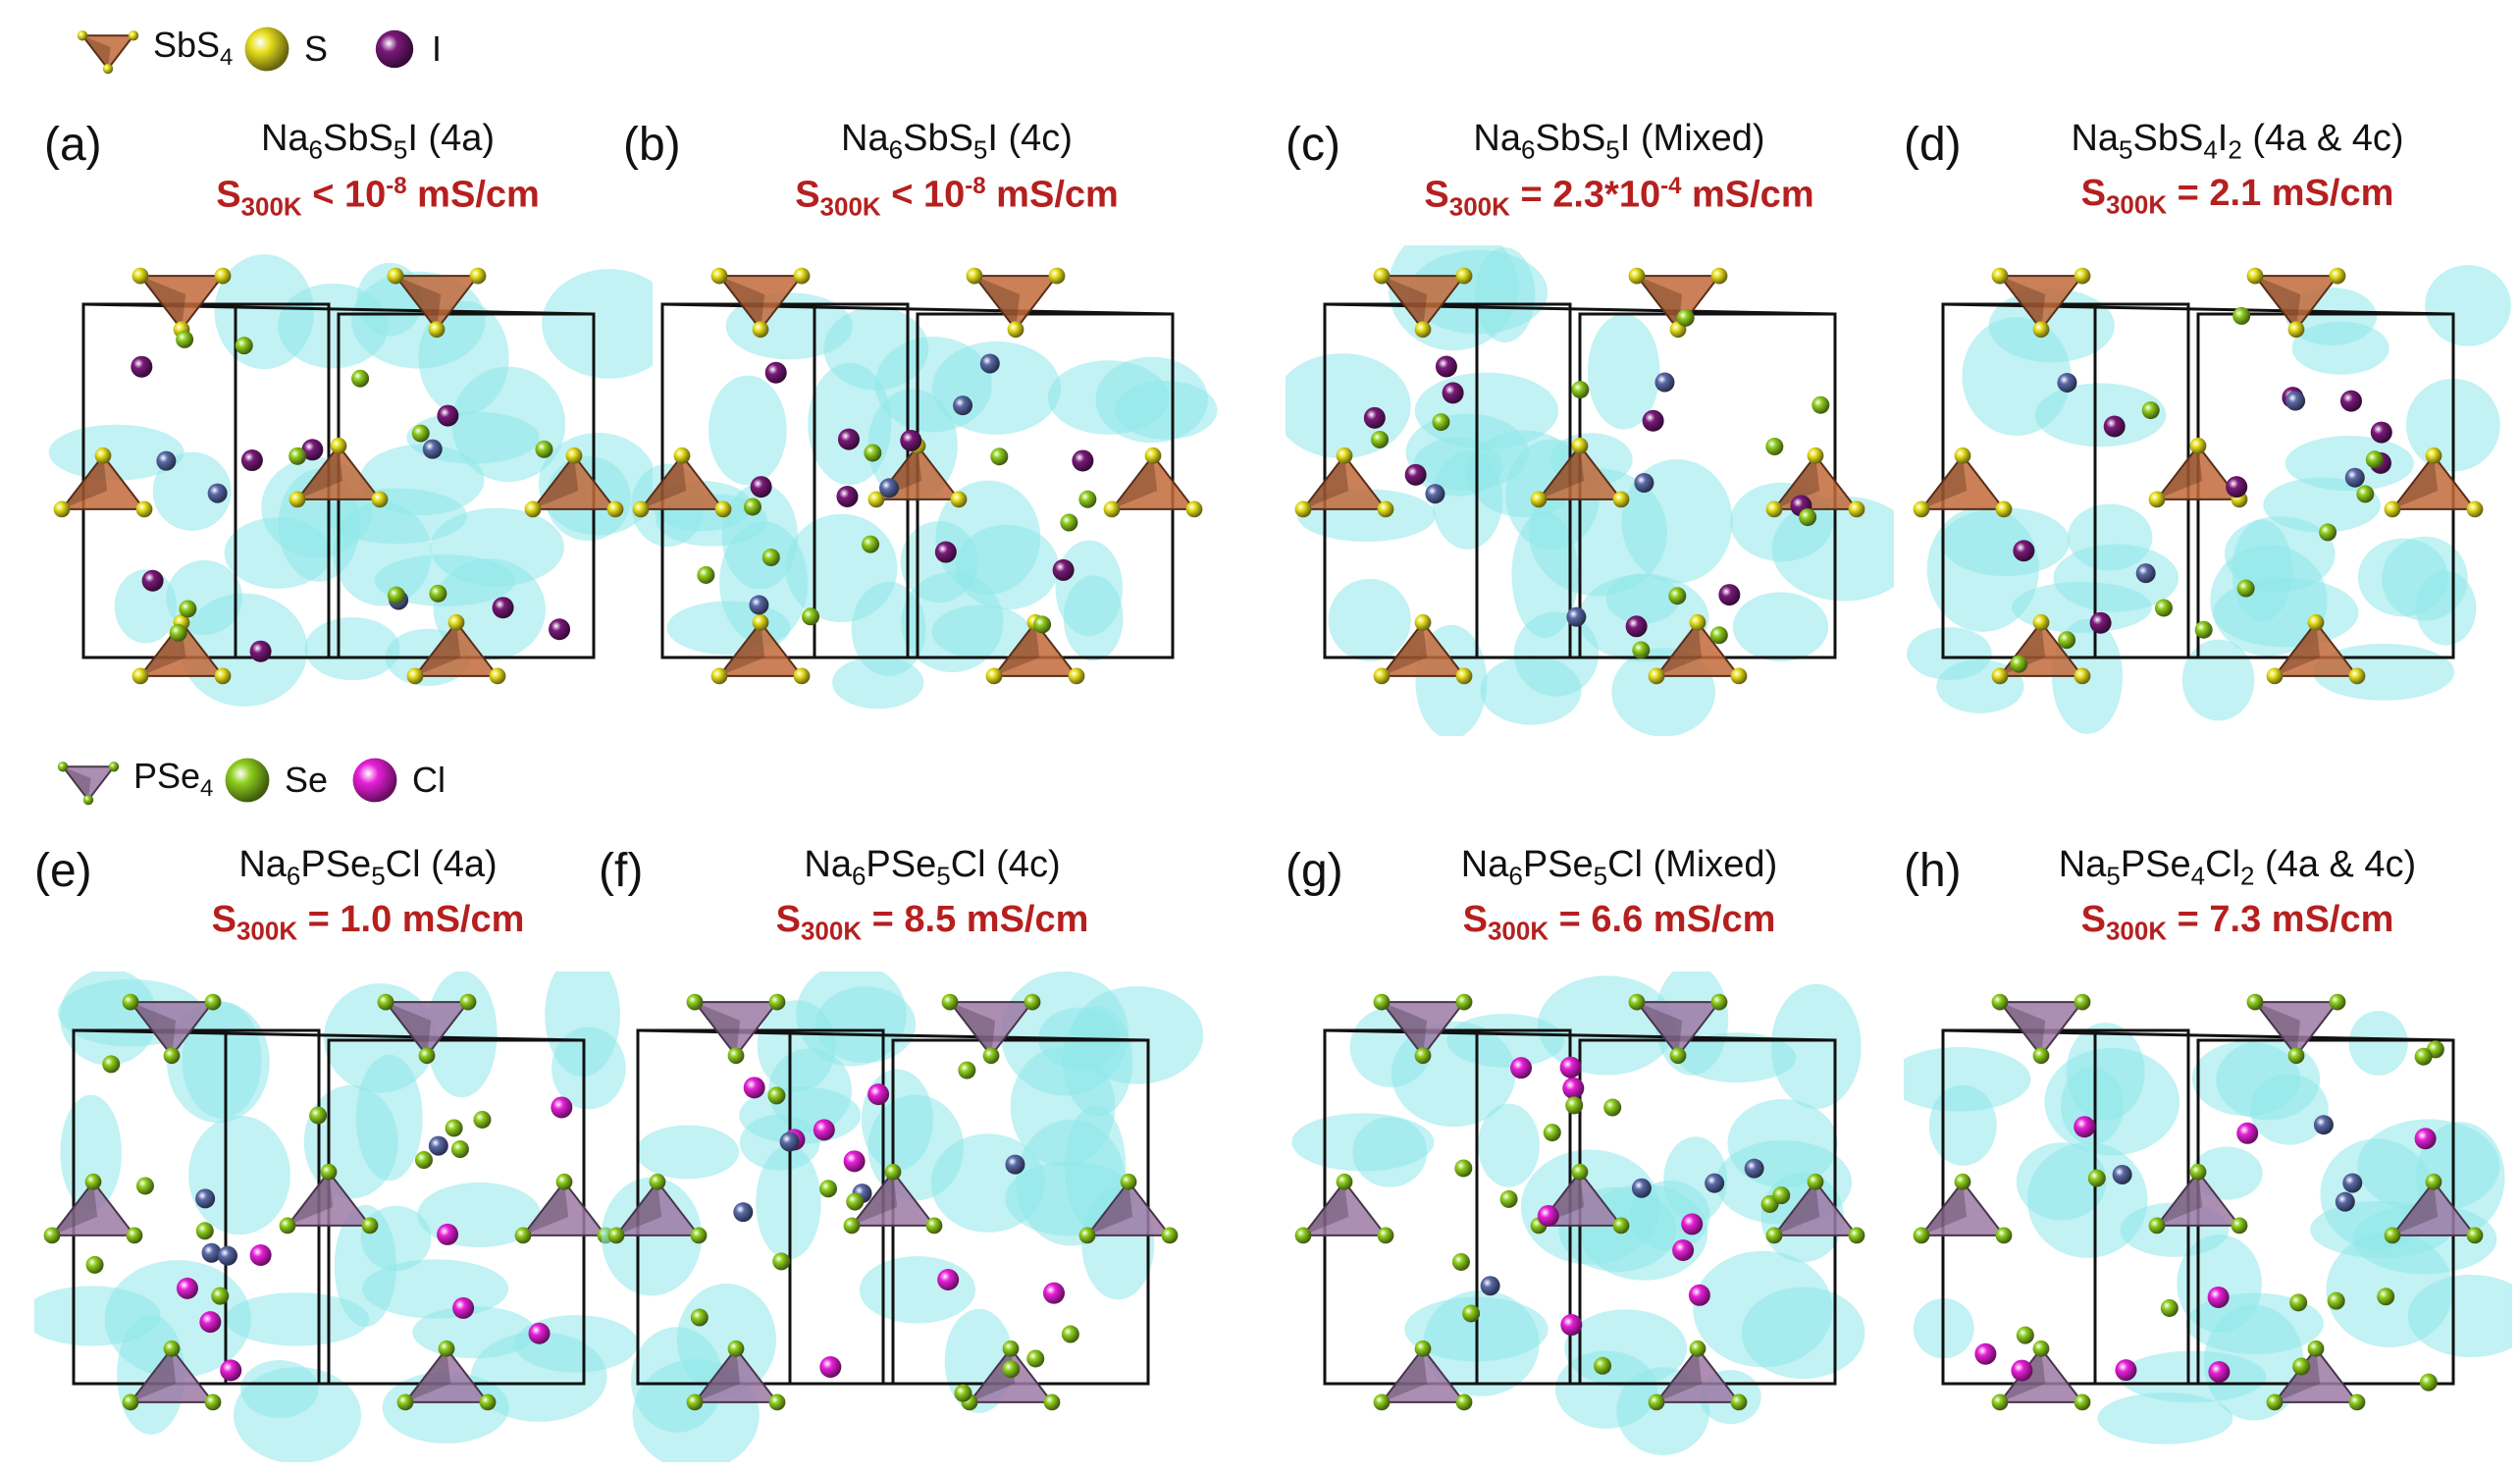 The width and height of the screenshot is (2520, 1472). What do you see at coordinates (247, 780) in the screenshot?
I see `selenium-atom-icon` at bounding box center [247, 780].